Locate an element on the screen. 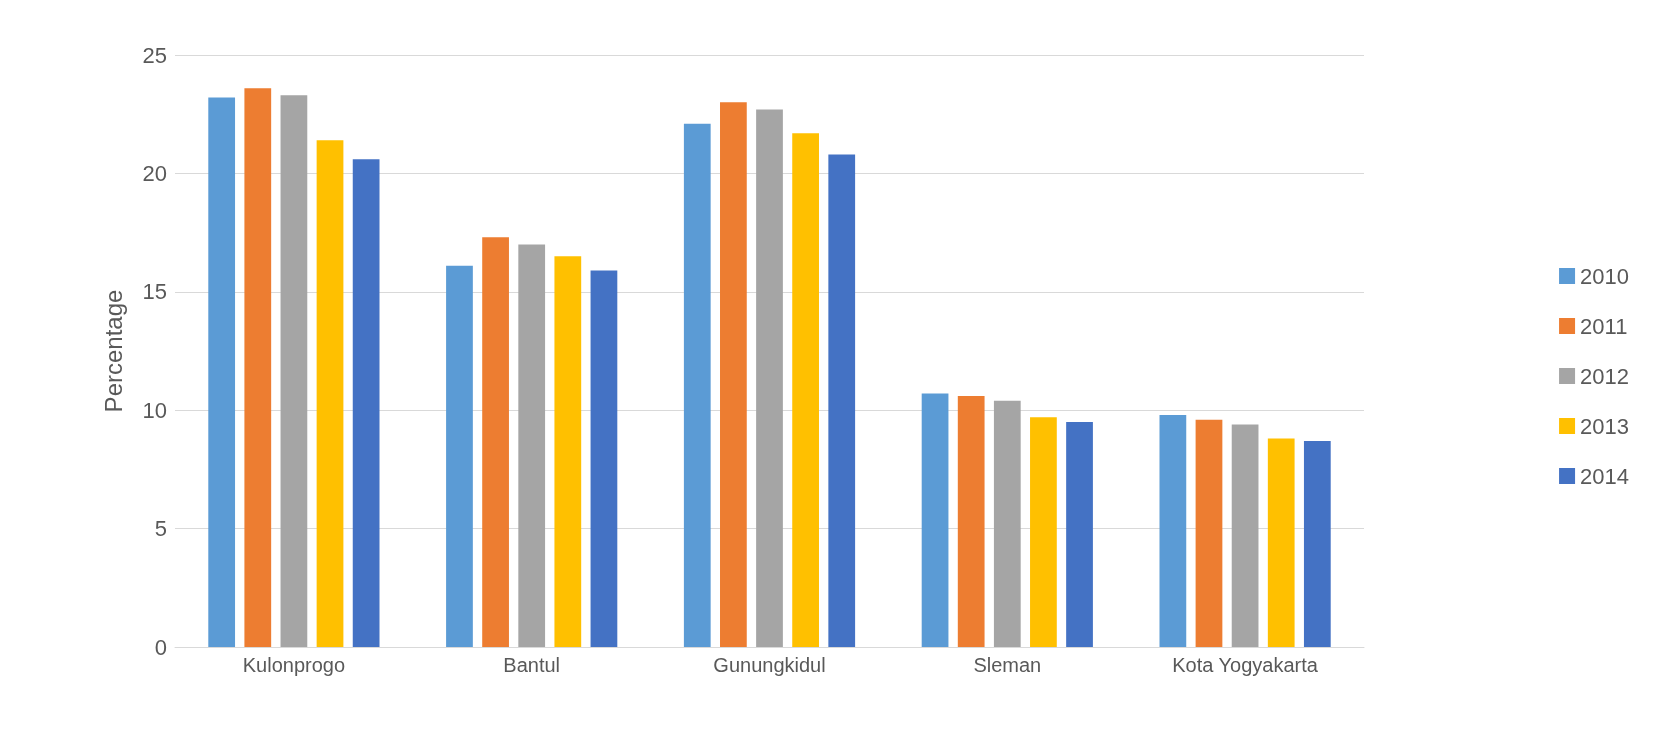 This screenshot has height=752, width=1664. x-tick-label: Sleman is located at coordinates (1007, 665).